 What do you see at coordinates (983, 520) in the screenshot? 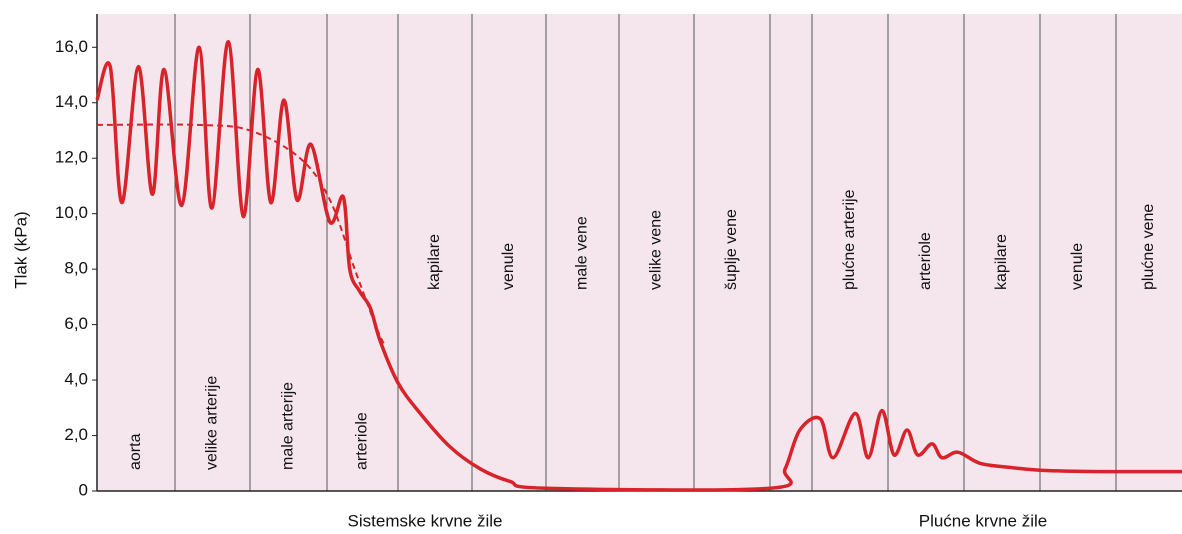
I see `group-label: Plućne krvne žile` at bounding box center [983, 520].